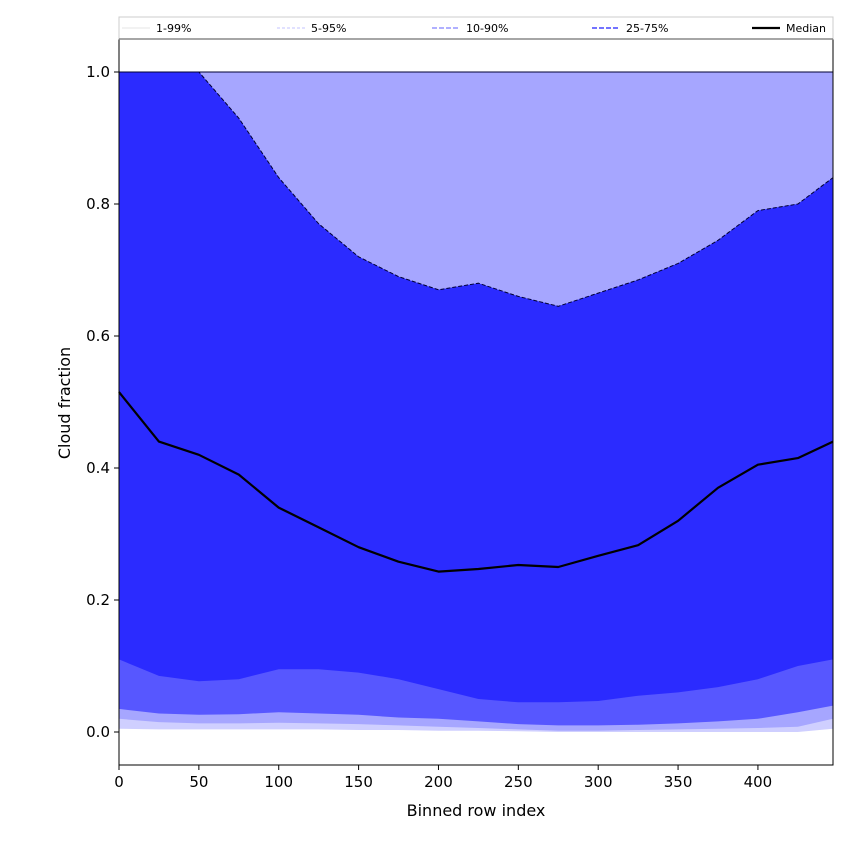  I want to click on y-axis: 0.0 0.2 0.4 0.6 0.8 1.0, so click(102, 402).